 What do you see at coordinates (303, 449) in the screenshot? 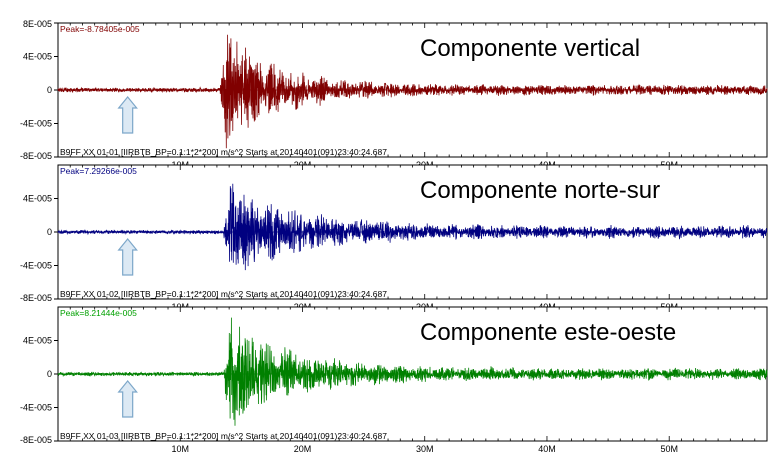
I see `x-tick-label: 20M` at bounding box center [303, 449].